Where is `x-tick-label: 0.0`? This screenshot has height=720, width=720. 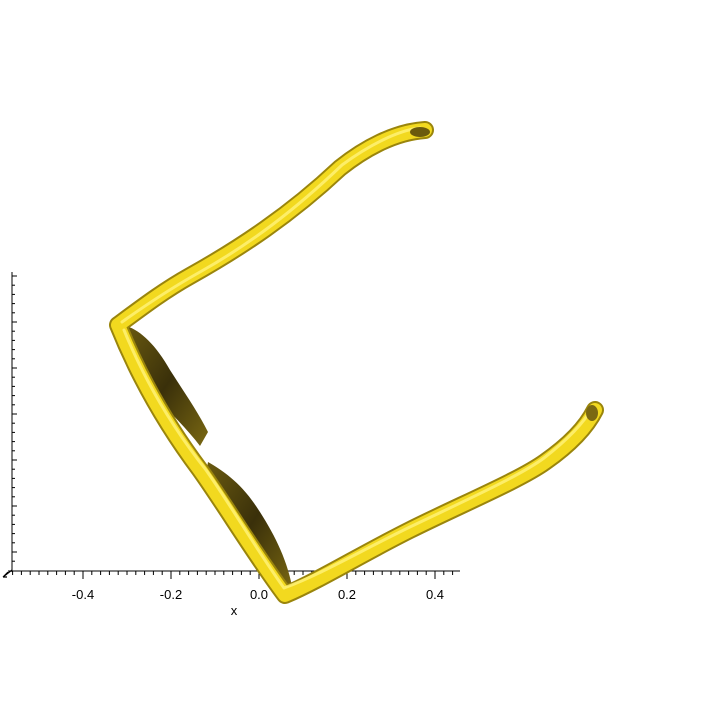
x-tick-label: 0.0 is located at coordinates (259, 594).